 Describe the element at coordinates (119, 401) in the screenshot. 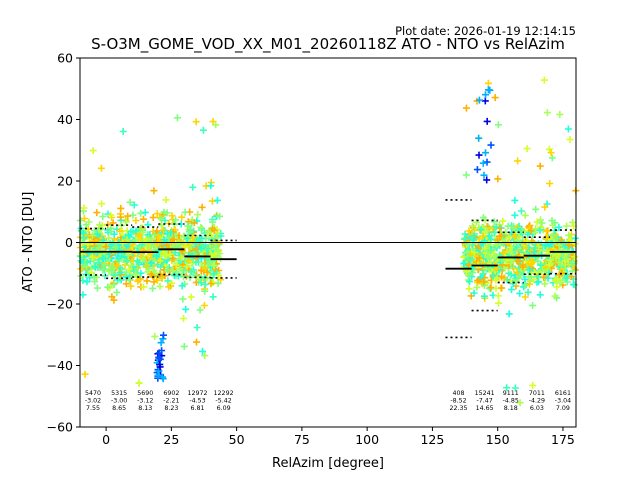

I see `bin-stat-mean: -3.00` at that location.